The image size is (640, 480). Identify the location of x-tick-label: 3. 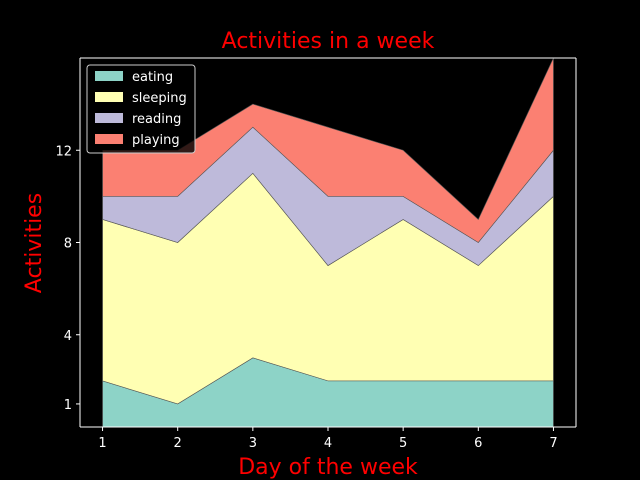
(253, 443).